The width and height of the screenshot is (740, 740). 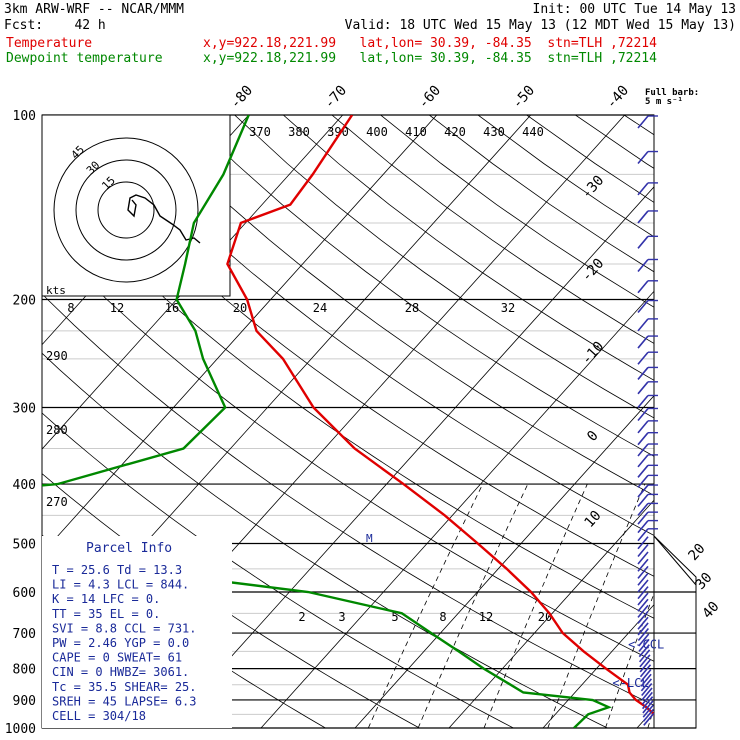 I want to click on temperature-legend: Temperature, so click(x=49, y=43).